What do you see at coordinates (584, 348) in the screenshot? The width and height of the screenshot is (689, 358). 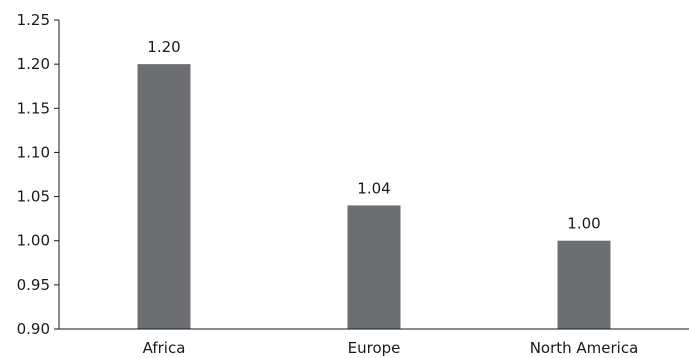 I see `x-tick-label: North America` at bounding box center [584, 348].